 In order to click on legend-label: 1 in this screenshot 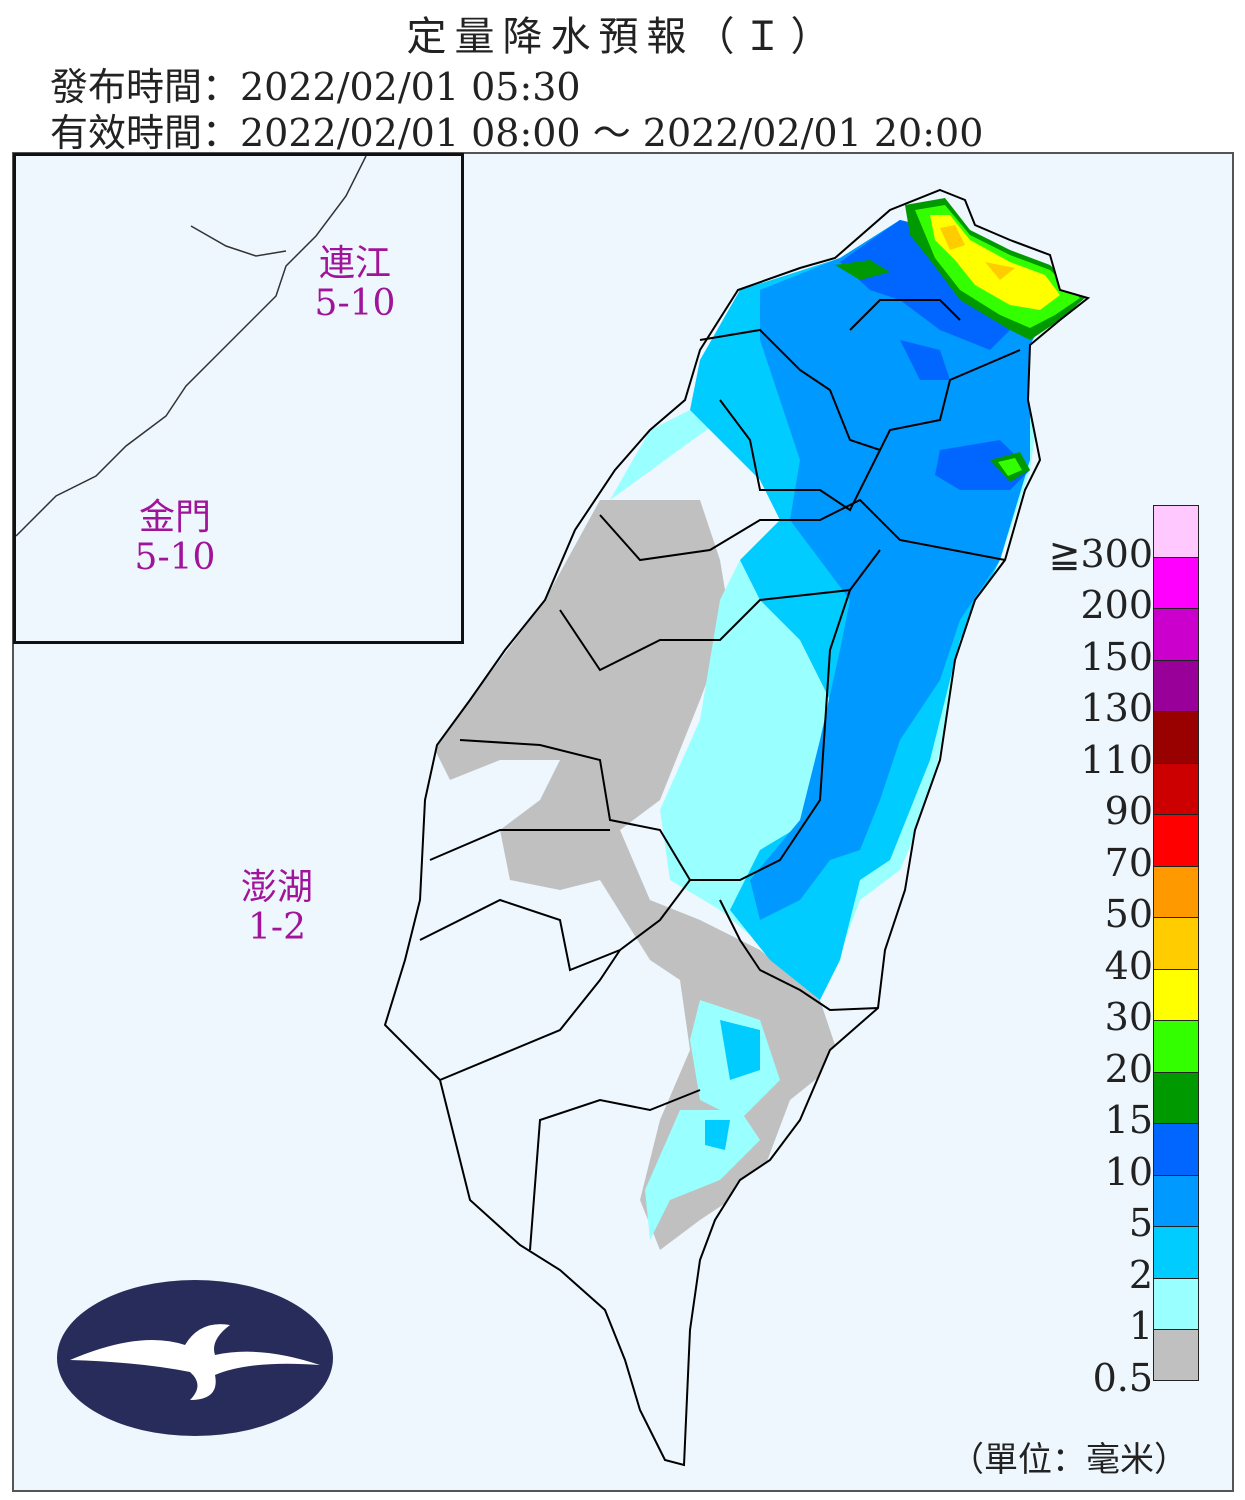, I will do `click(1140, 1326)`.